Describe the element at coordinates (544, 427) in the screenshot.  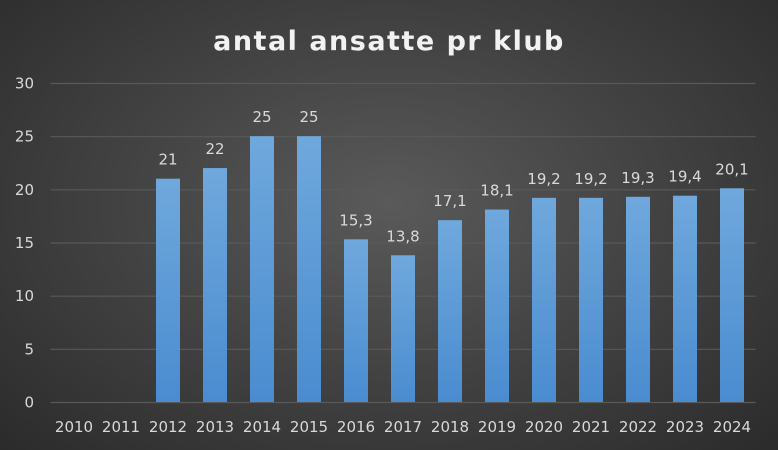
I see `x-tick-label: 2020` at that location.